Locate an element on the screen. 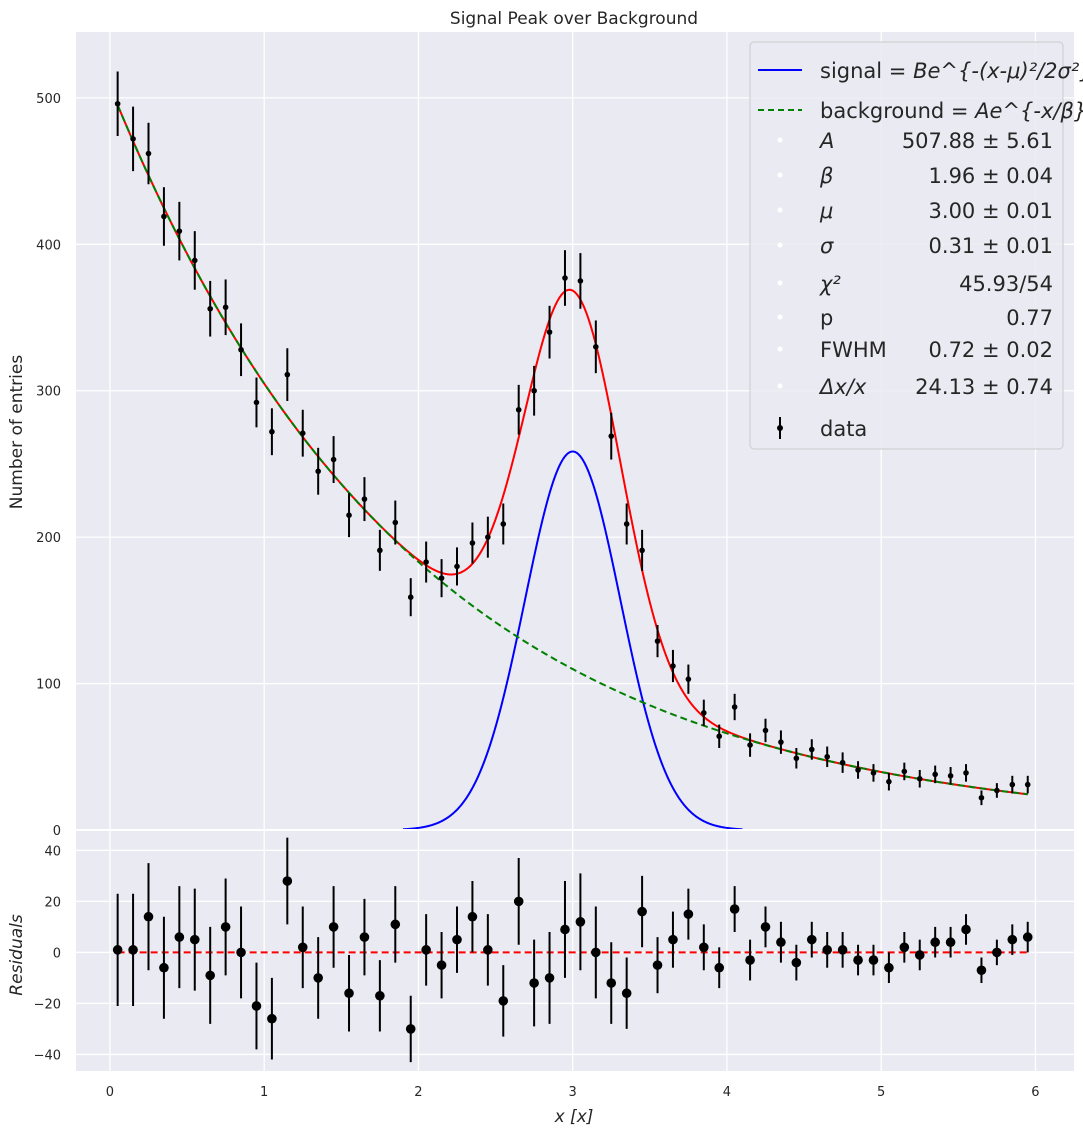  x-tick-label: 1 is located at coordinates (264, 1092).